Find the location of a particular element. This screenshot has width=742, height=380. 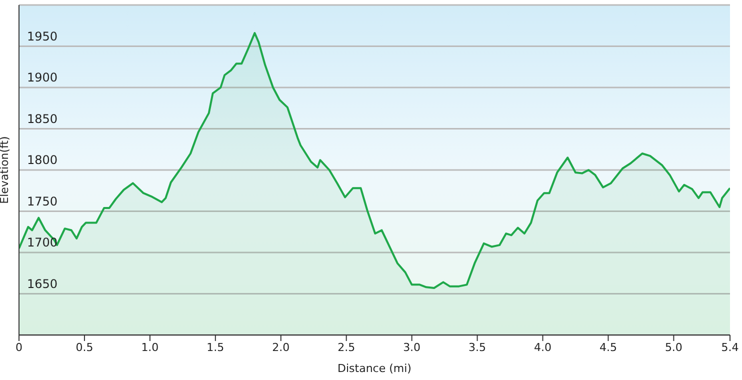

y-tick-label: 1850 is located at coordinates (42, 119).